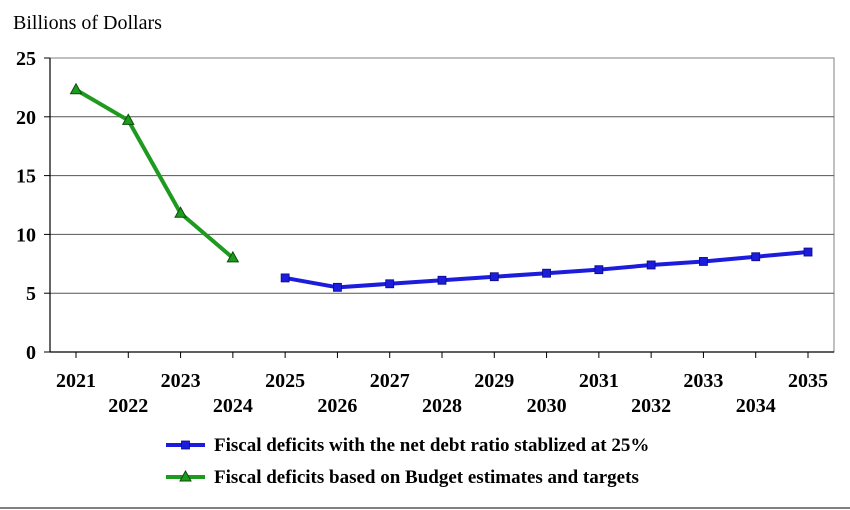  I want to click on x-tick-label: 2024, so click(233, 406).